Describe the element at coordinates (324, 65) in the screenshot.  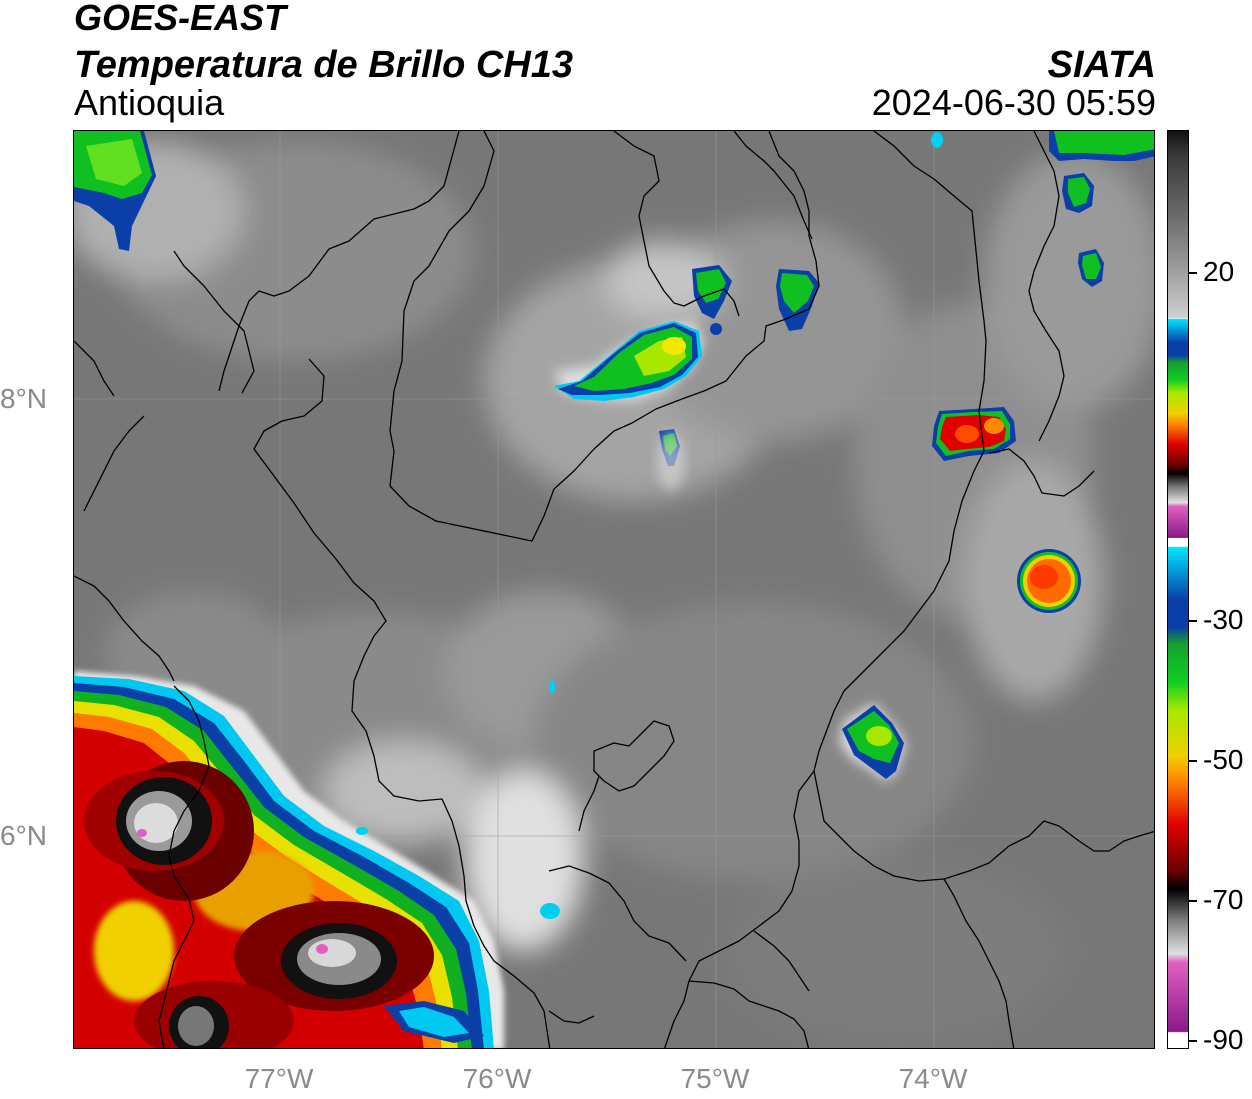
I see `product-title: Temperatura de Brillo CH13` at that location.